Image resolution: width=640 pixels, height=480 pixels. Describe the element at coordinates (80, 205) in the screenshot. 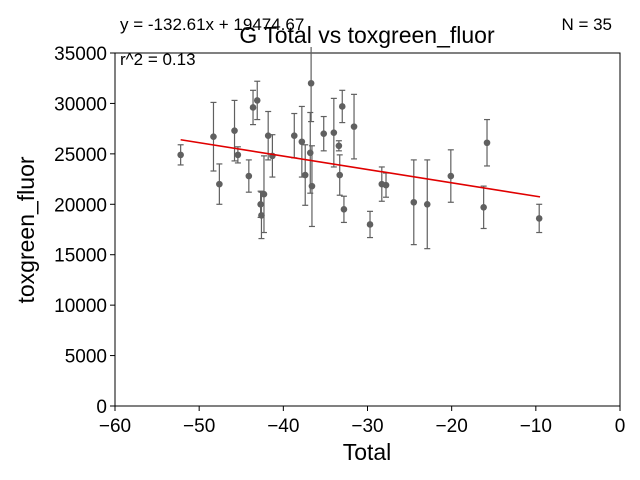

I see `y-tick-label: 20000` at that location.